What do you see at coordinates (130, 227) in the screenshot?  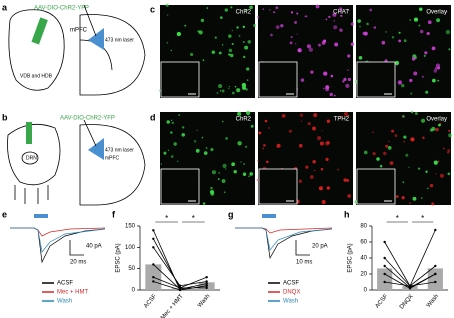 I see `y-tick-label: 150` at bounding box center [130, 227].